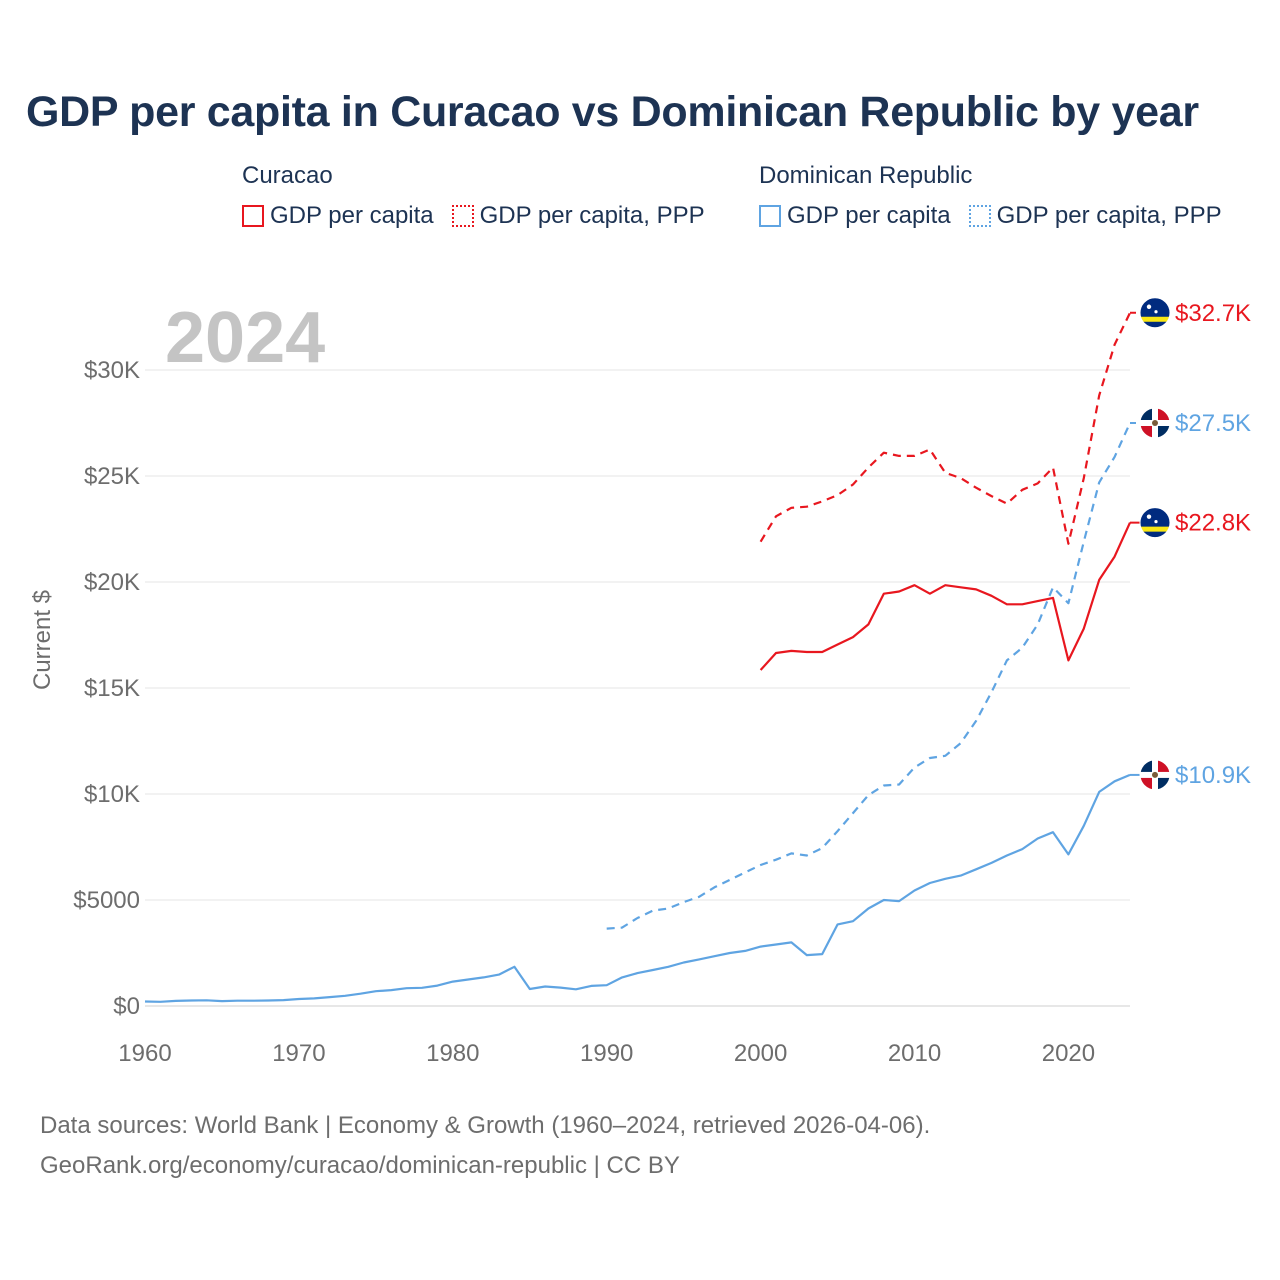  What do you see at coordinates (1213, 423) in the screenshot?
I see `end-value-label: $27.5K` at bounding box center [1213, 423].